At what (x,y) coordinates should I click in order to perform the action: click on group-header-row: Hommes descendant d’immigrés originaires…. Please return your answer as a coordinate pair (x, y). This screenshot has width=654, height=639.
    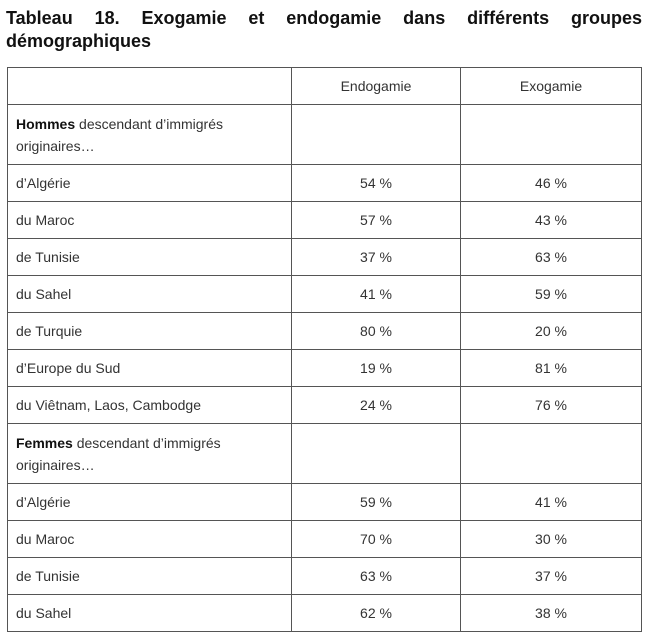
    Looking at the image, I should click on (324, 134).